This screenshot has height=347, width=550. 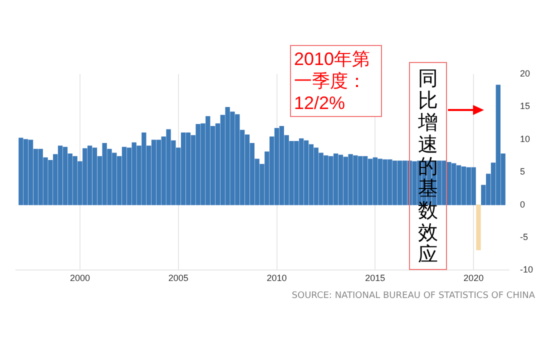 I want to click on y-tick-label: 0, so click(x=523, y=204).